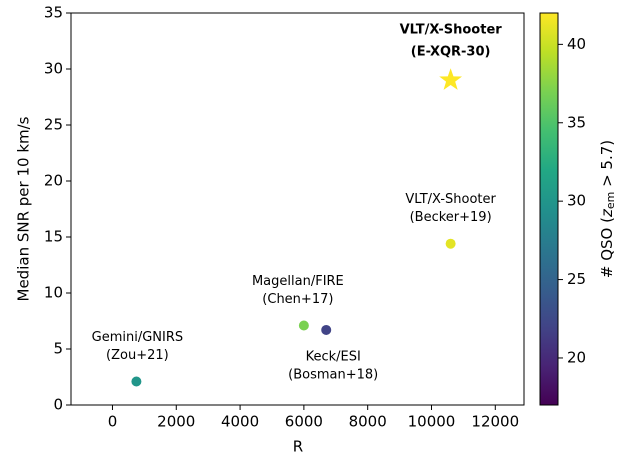 The width and height of the screenshot is (628, 457). I want to click on x-tick-label: 6000, so click(304, 422).